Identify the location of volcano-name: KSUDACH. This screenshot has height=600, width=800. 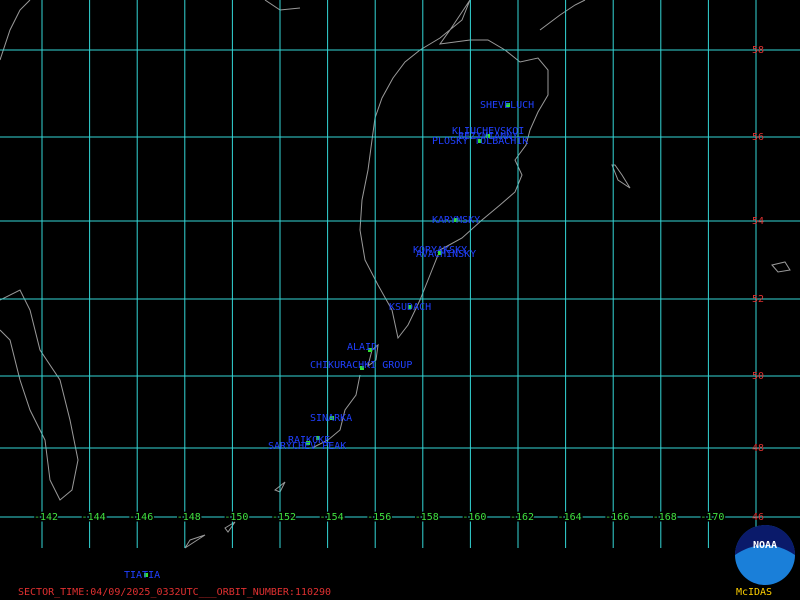
(410, 307).